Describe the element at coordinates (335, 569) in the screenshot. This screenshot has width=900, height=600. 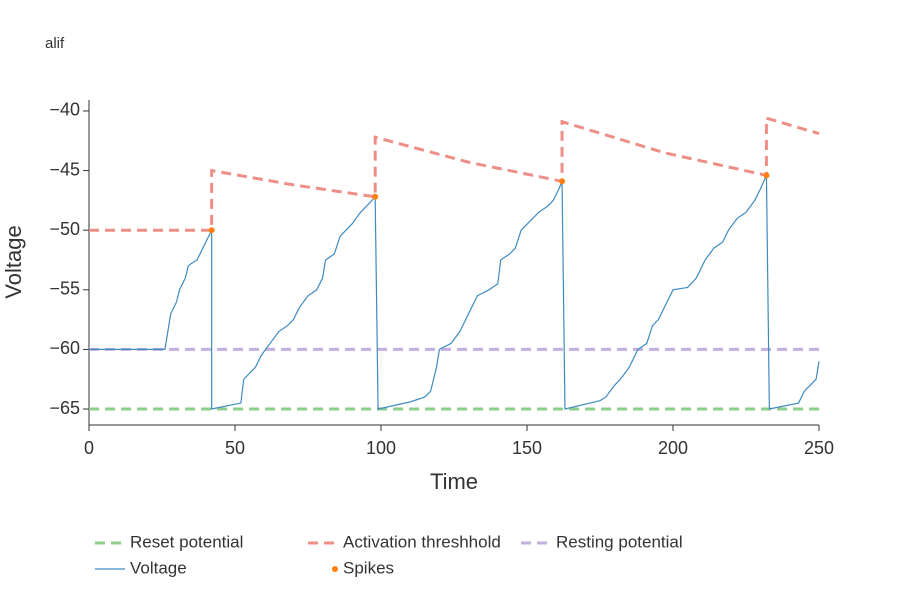
I see `legend-marker` at that location.